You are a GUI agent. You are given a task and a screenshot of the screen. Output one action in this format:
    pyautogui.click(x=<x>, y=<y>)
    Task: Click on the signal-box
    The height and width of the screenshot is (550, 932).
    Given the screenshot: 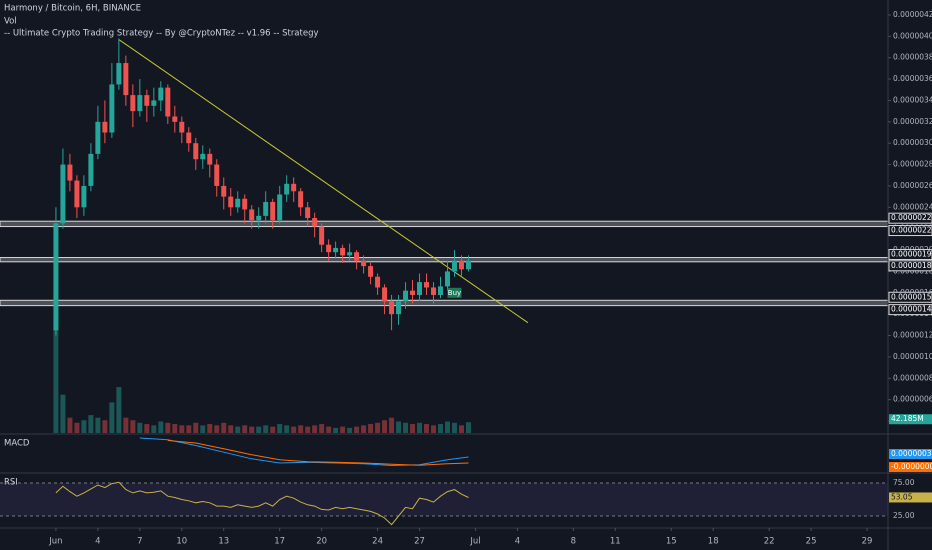 What is the action you would take?
    pyautogui.click(x=454, y=292)
    